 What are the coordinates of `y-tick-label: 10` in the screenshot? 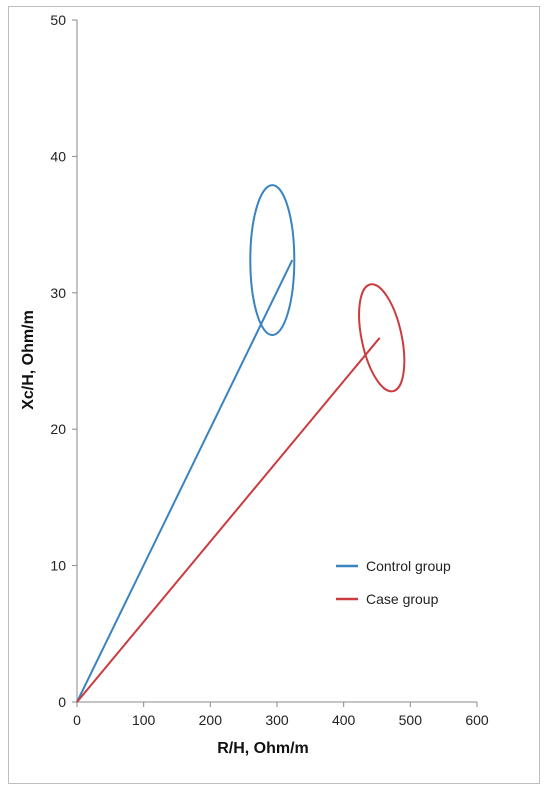 It's located at (58, 566).